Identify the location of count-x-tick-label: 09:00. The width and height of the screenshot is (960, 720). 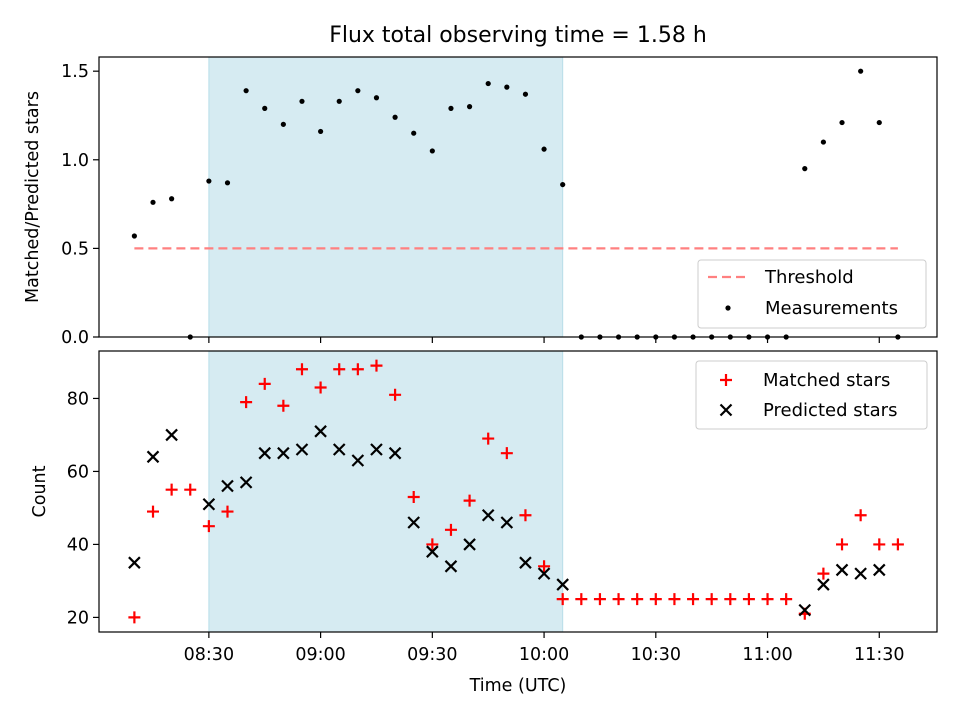
(320, 655).